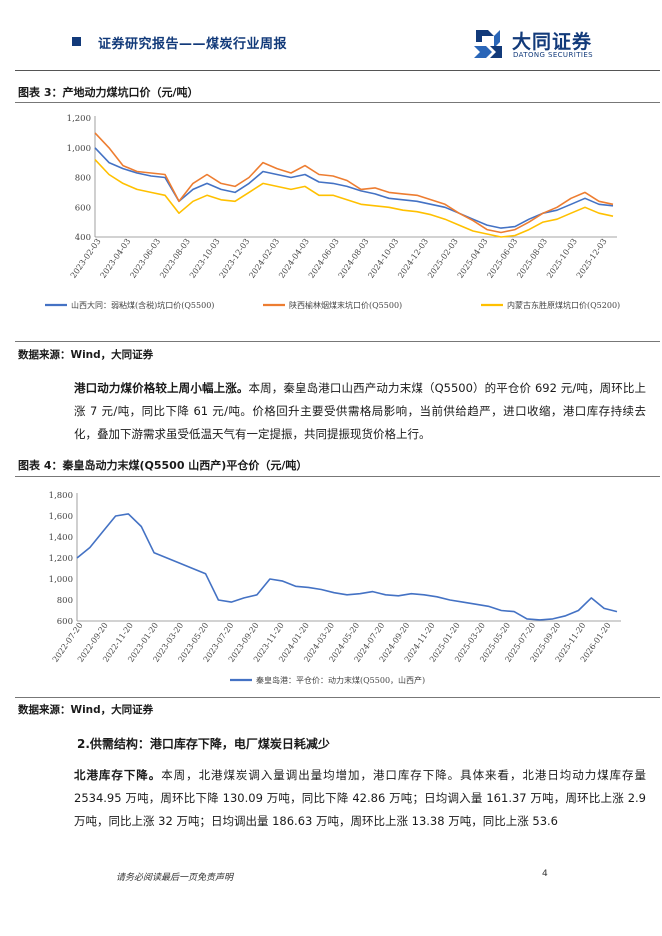  Describe the element at coordinates (552, 42) in the screenshot. I see `logo-name: 大同证券` at that location.